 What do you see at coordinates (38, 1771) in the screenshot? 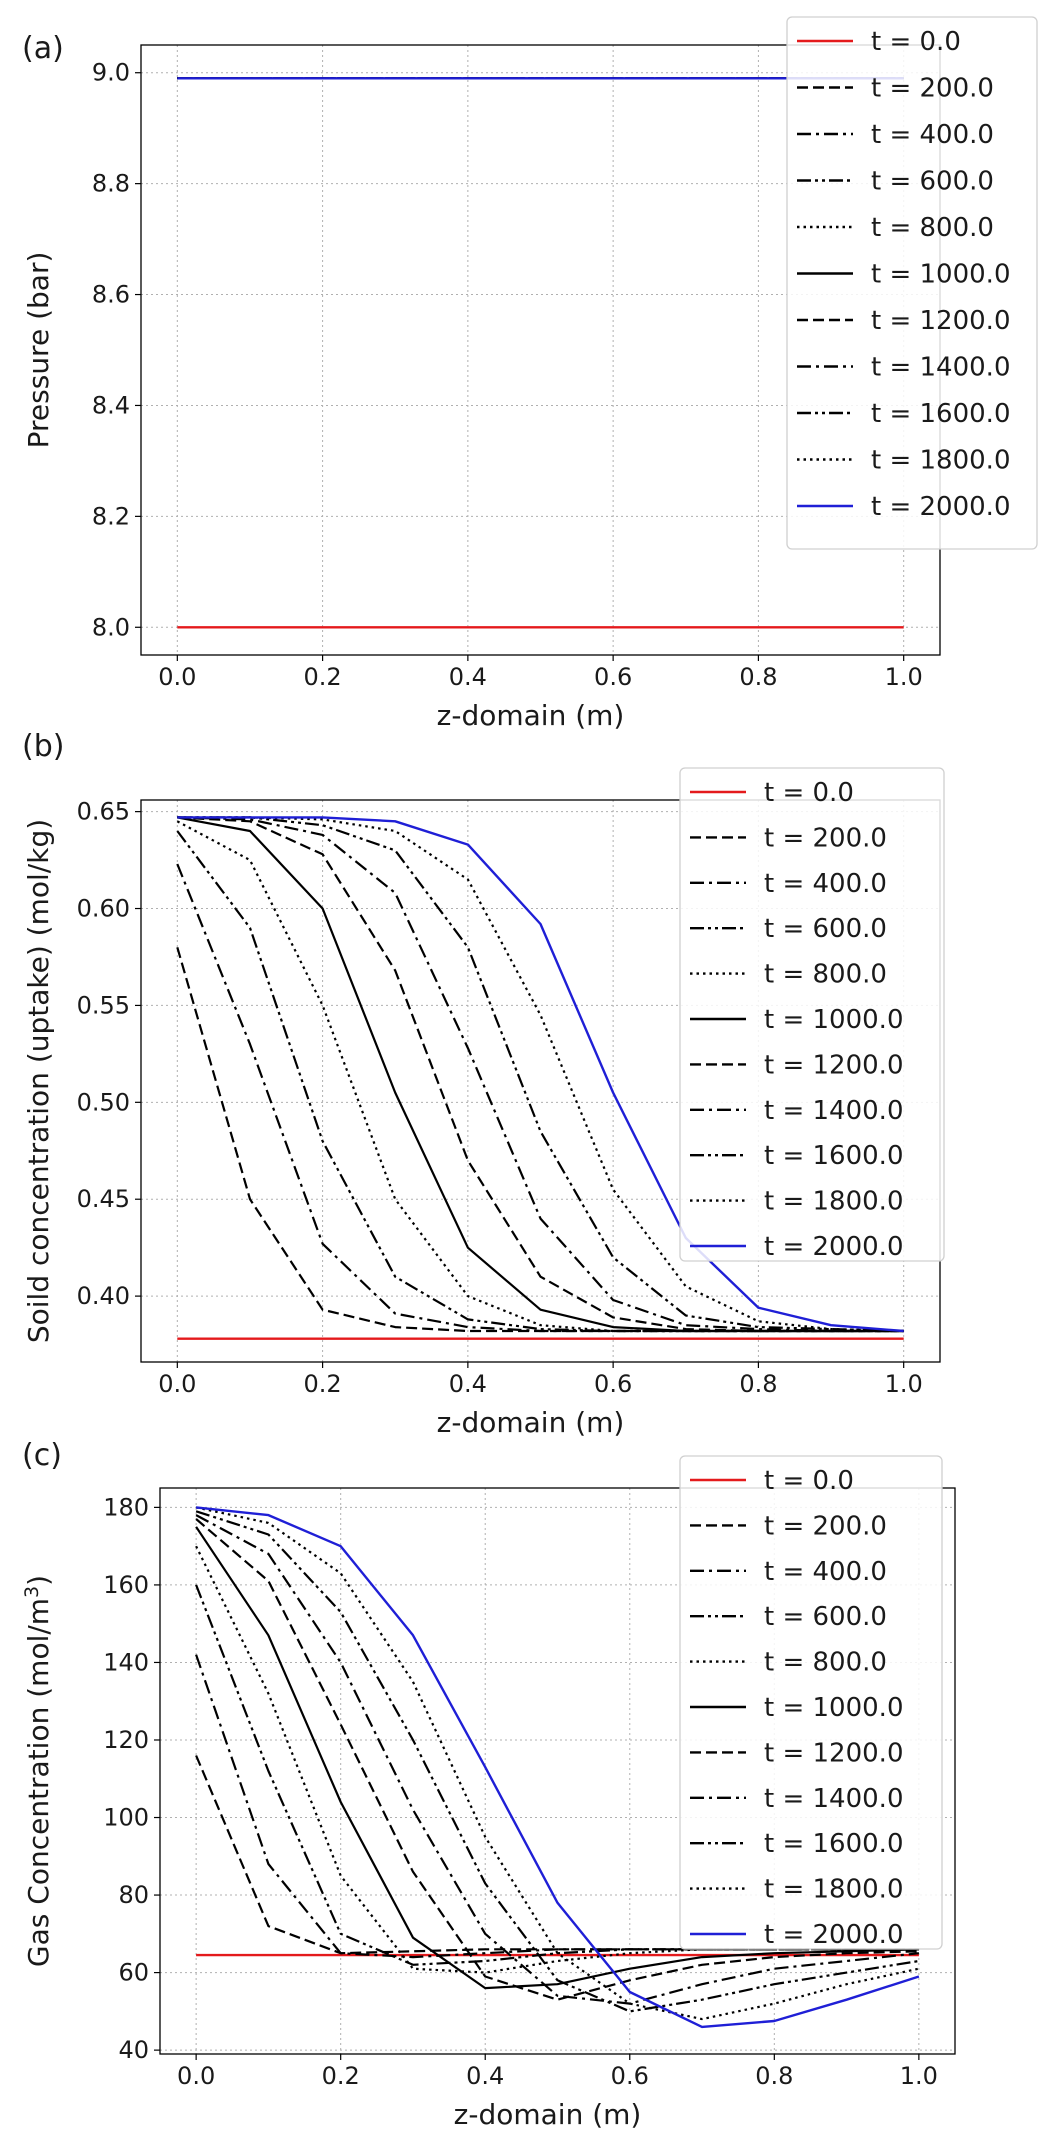
I see `y-axis-label: Gas Concentration (mol/m3)` at bounding box center [38, 1771].